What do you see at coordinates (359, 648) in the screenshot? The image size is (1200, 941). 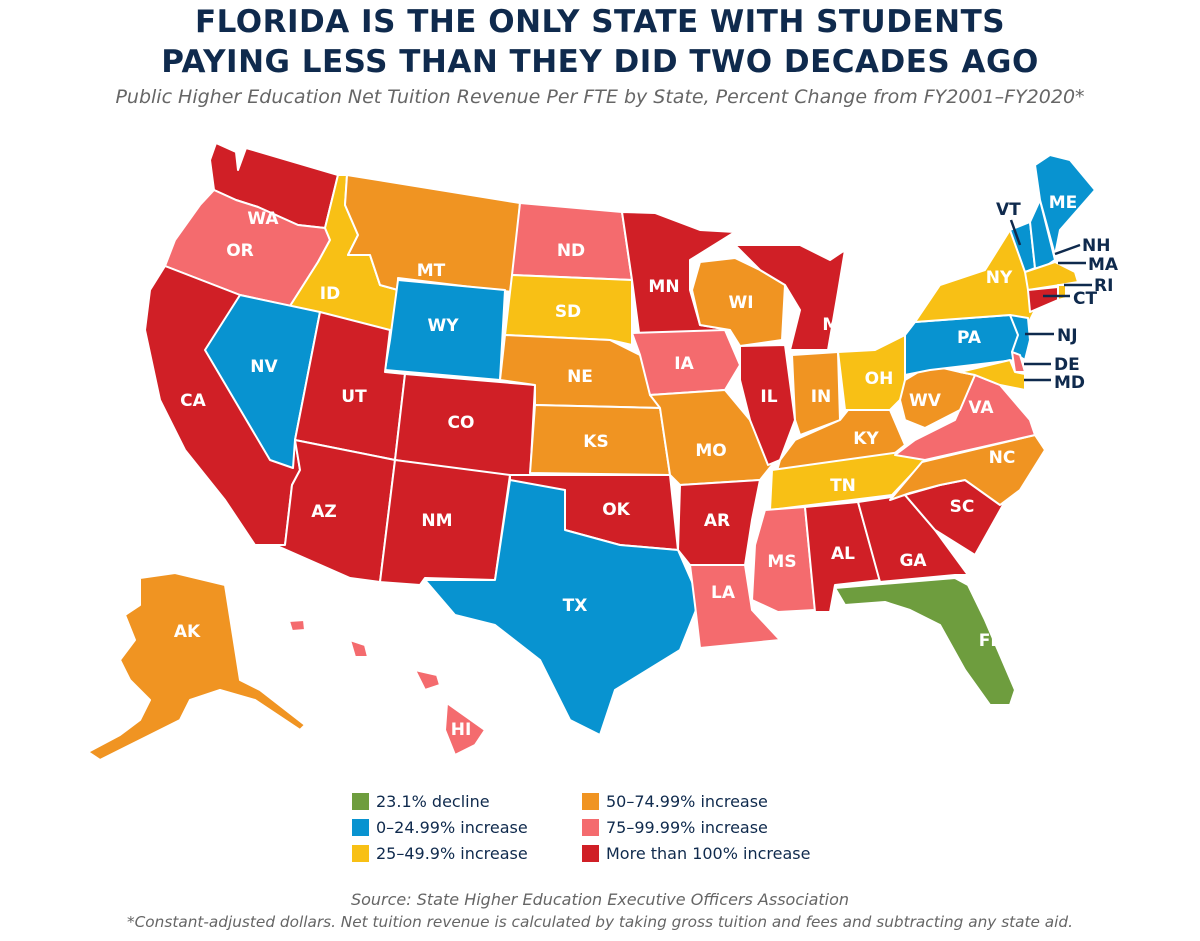 I see `state-hi-oahu` at bounding box center [359, 648].